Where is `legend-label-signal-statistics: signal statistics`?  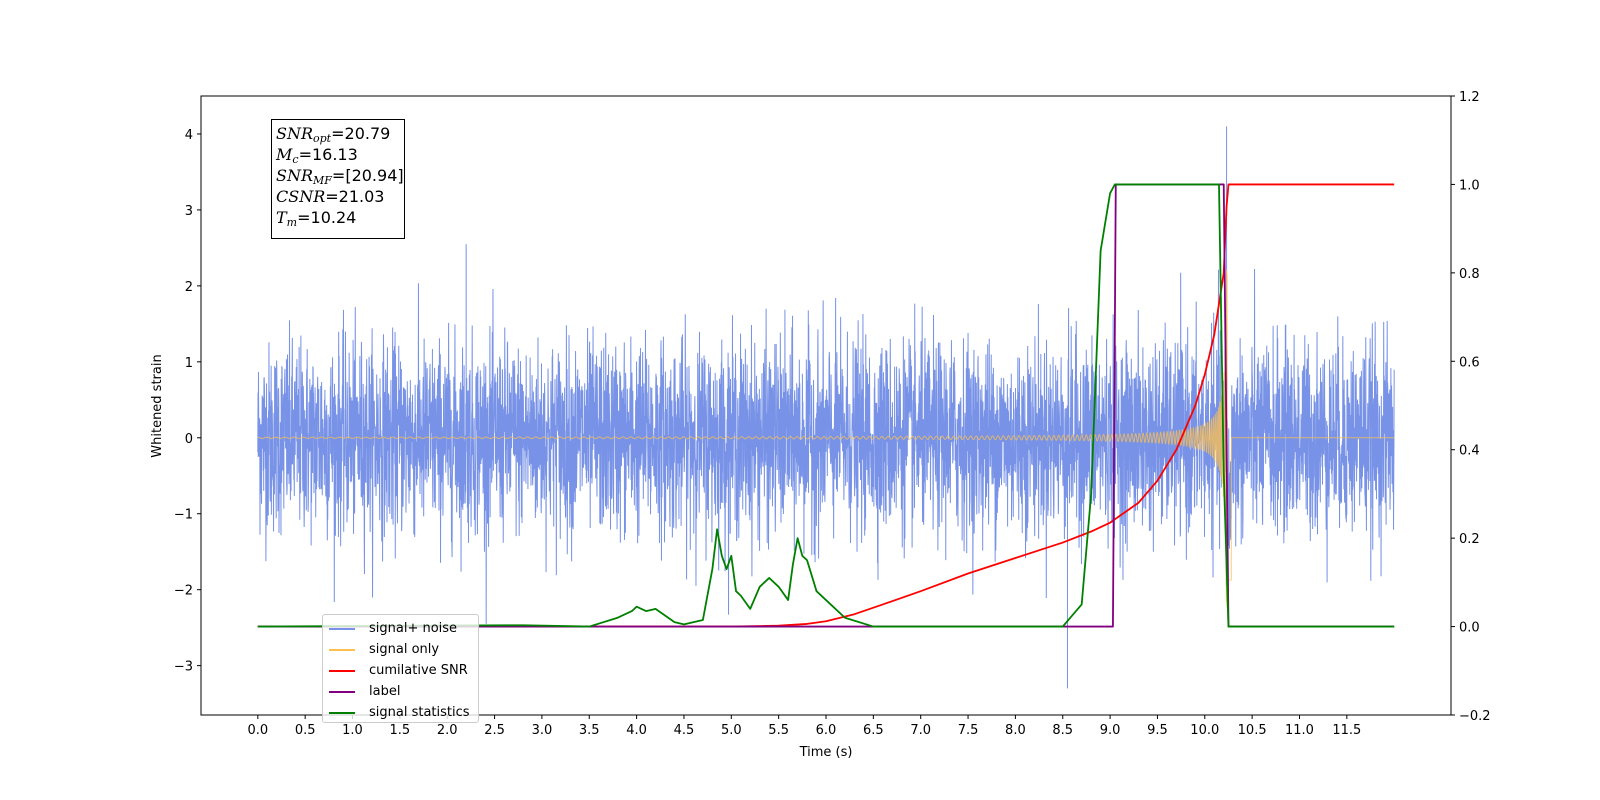
legend-label-signal-statistics: signal statistics is located at coordinates (419, 712).